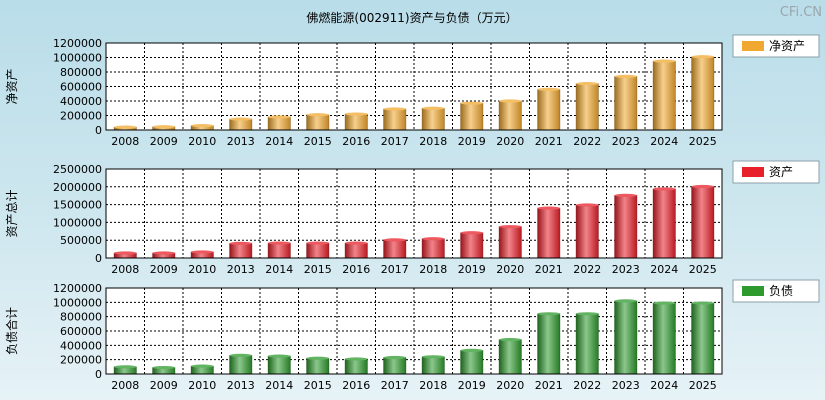 The height and width of the screenshot is (400, 825). I want to click on legend: 净资产, so click(776, 46).